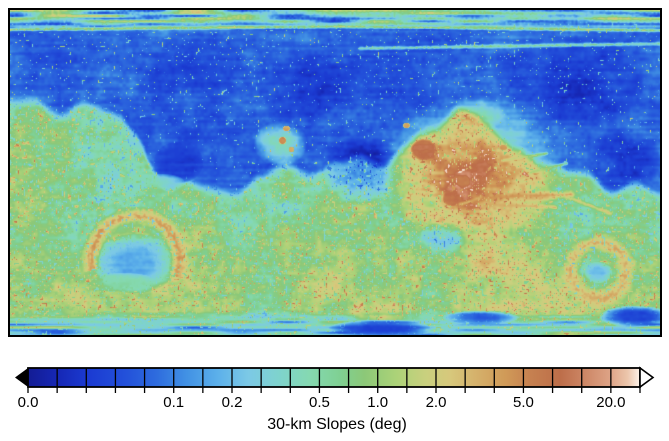 The height and width of the screenshot is (441, 669). I want to click on colorbar-left-arrow-icon, so click(21, 377).